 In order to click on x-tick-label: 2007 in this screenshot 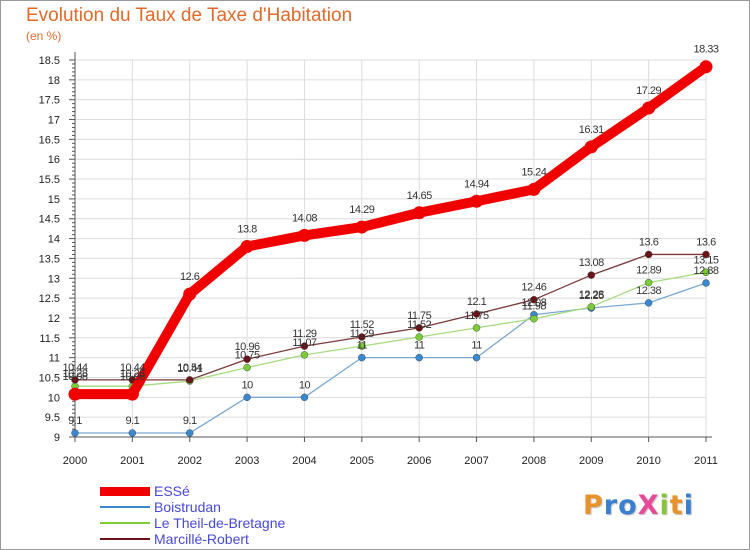, I will do `click(476, 461)`.